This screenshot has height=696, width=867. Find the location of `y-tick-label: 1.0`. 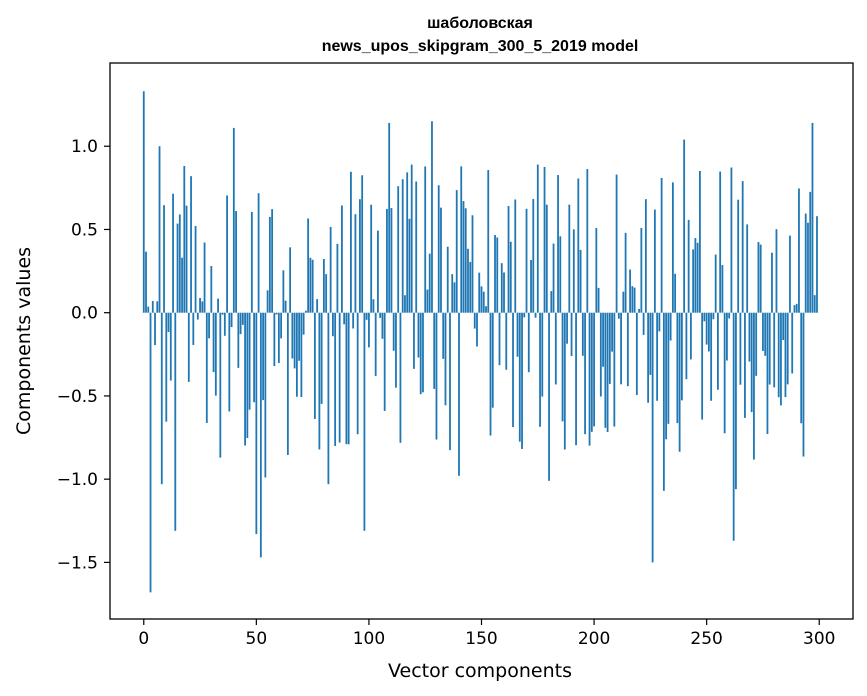

y-tick-label: 1.0 is located at coordinates (84, 147).